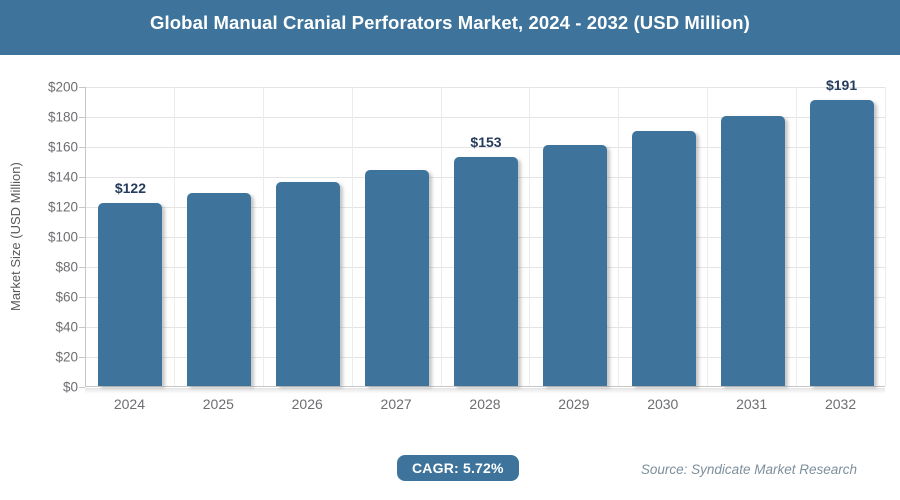 This screenshot has height=500, width=900. I want to click on bar-2025, so click(219, 289).